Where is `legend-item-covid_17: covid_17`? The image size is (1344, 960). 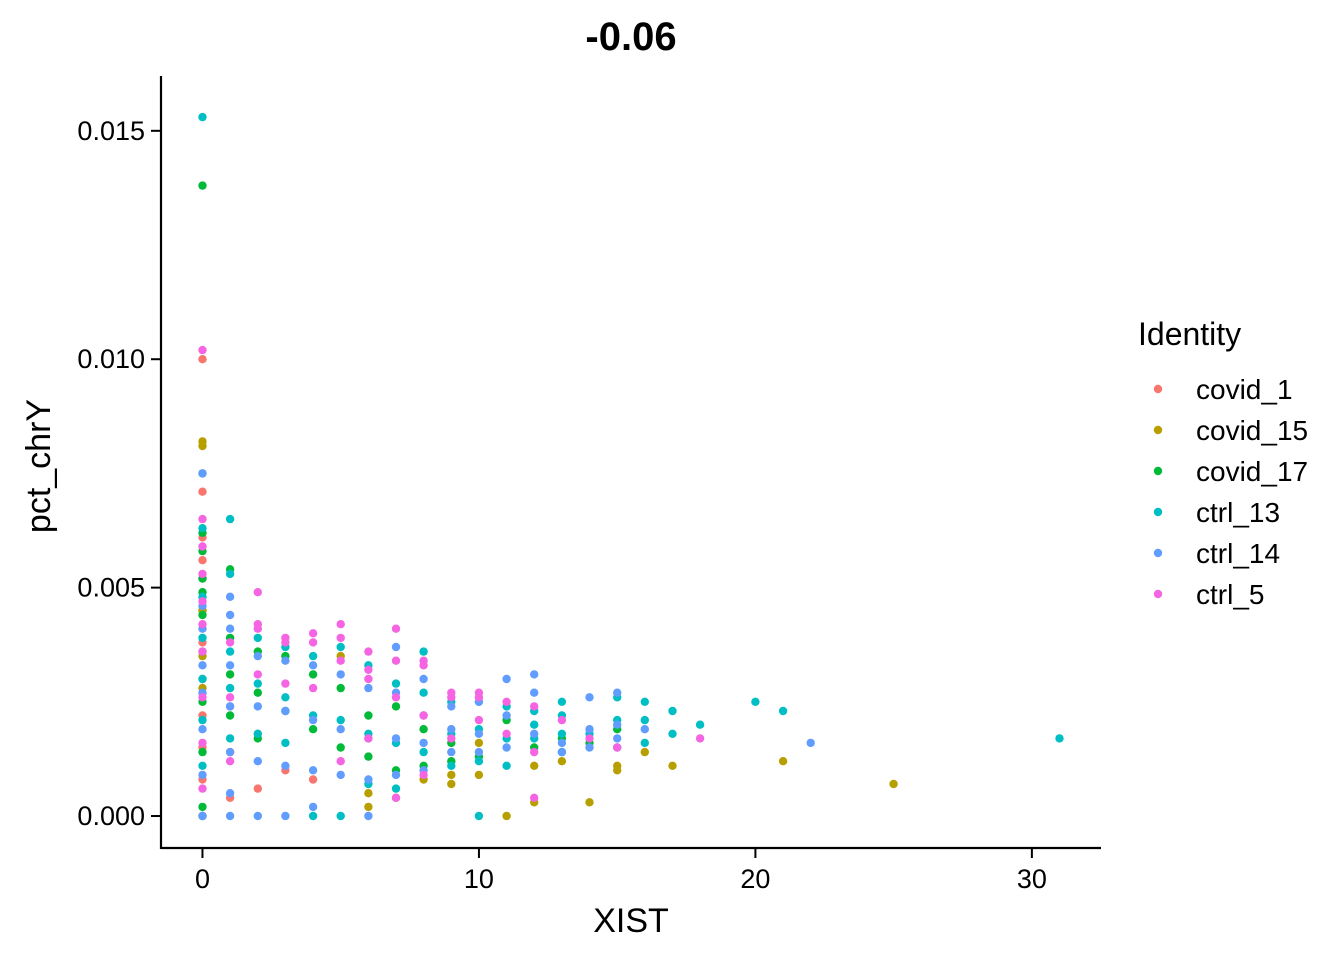
legend-item-covid_17: covid_17 is located at coordinates (1230, 471).